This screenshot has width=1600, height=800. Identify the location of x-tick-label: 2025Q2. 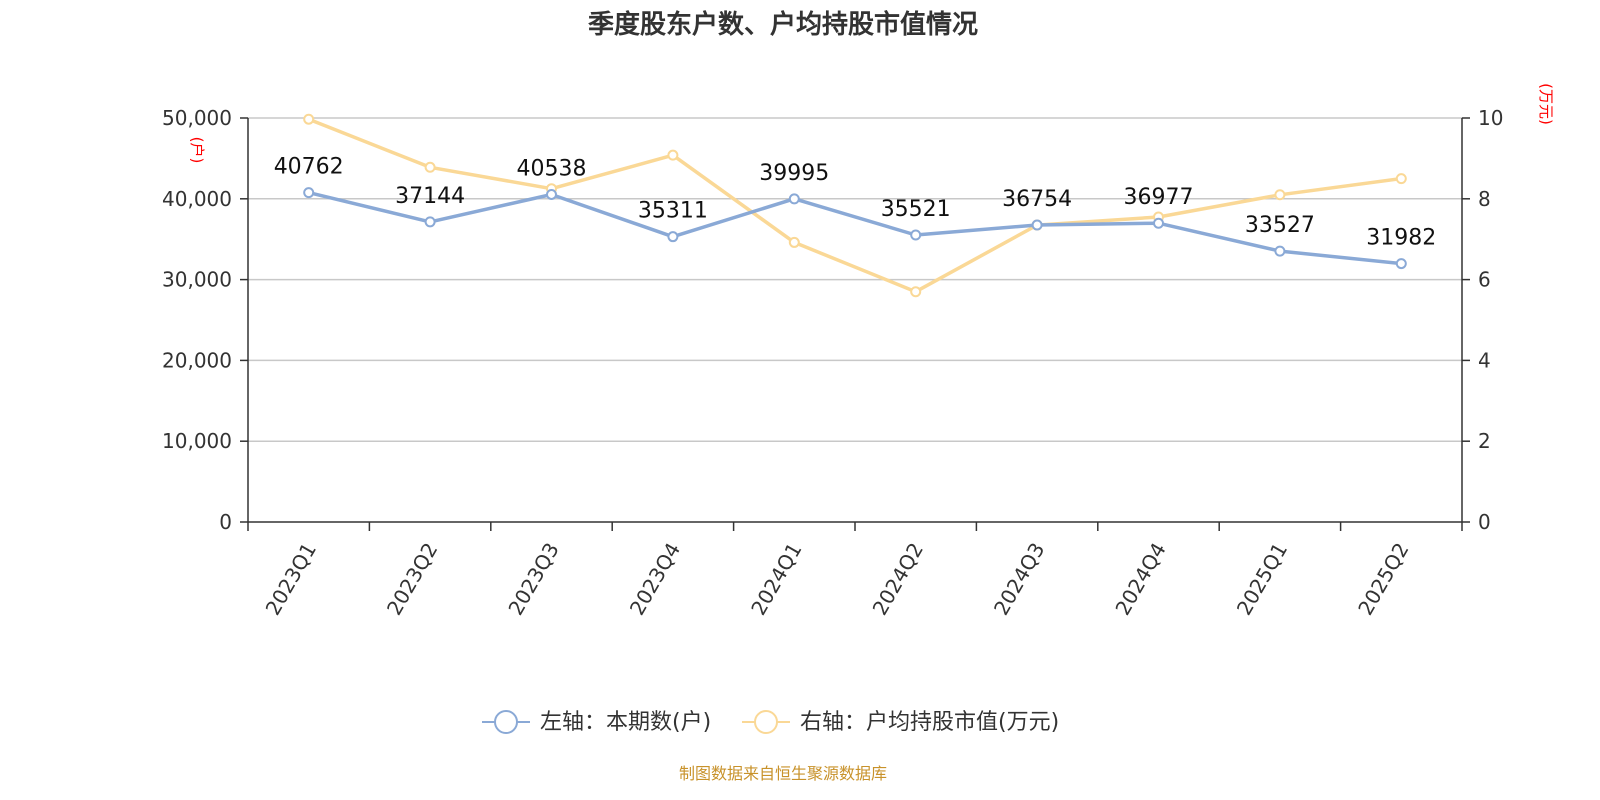
(1383, 579).